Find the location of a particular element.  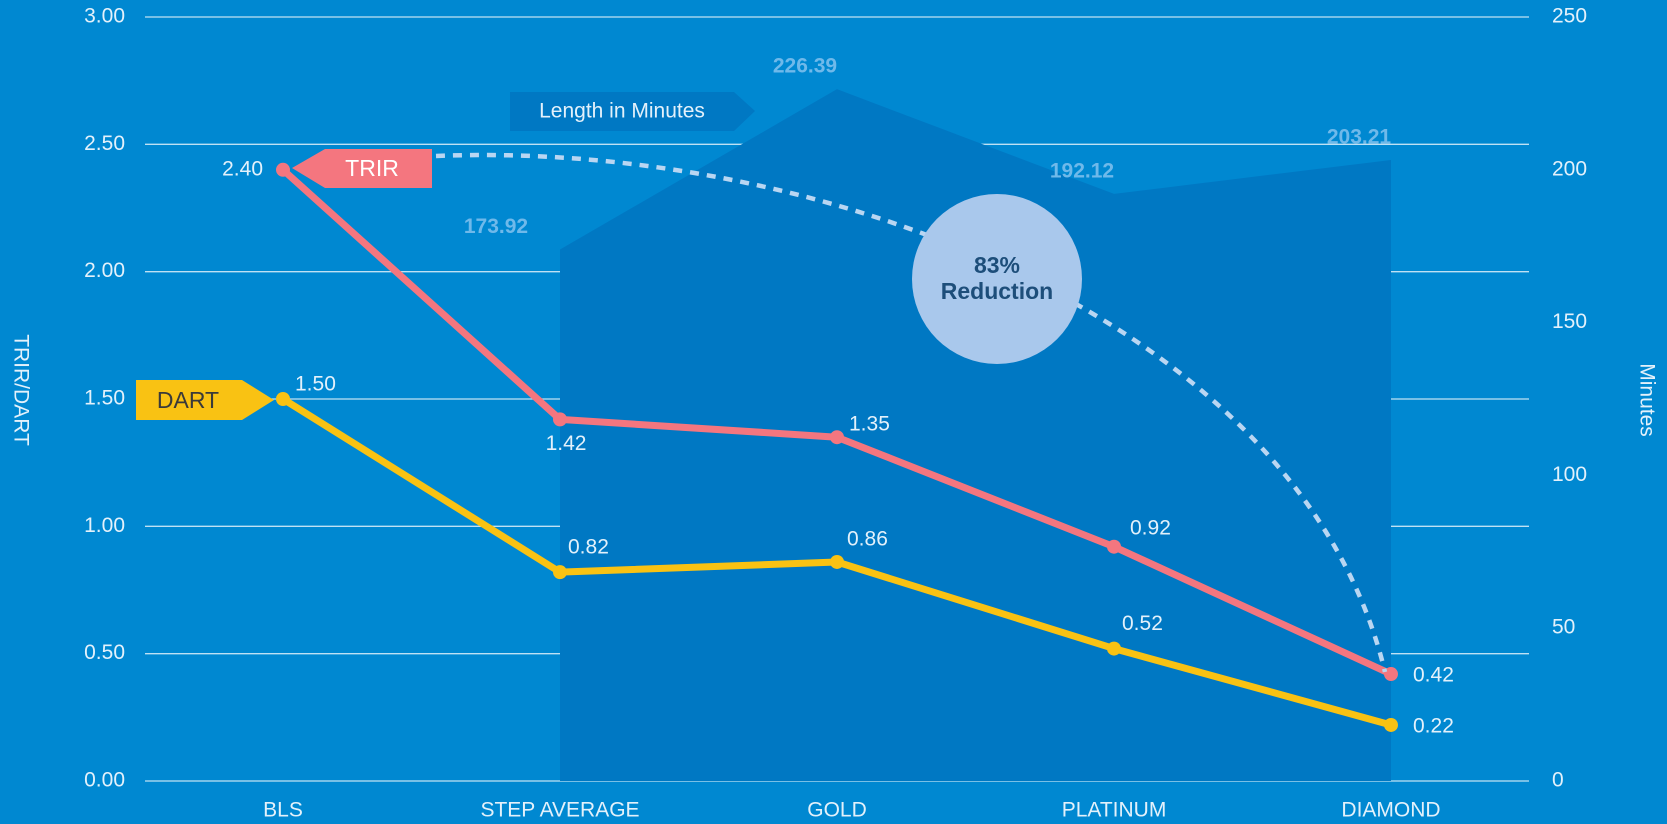

annotation-circle is located at coordinates (997, 279).